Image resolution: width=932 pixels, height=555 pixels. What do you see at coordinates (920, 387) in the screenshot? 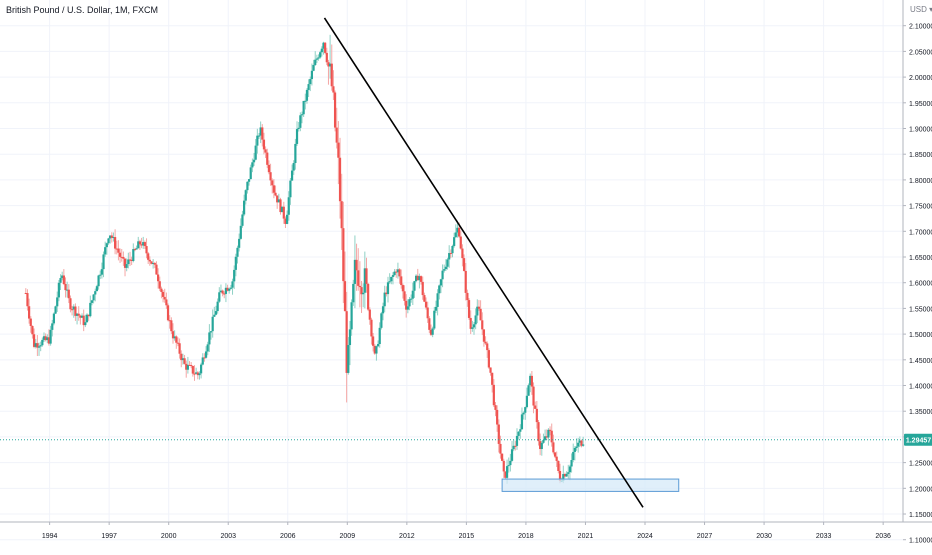
I see `y-tick-label: 1.40000` at bounding box center [920, 387].